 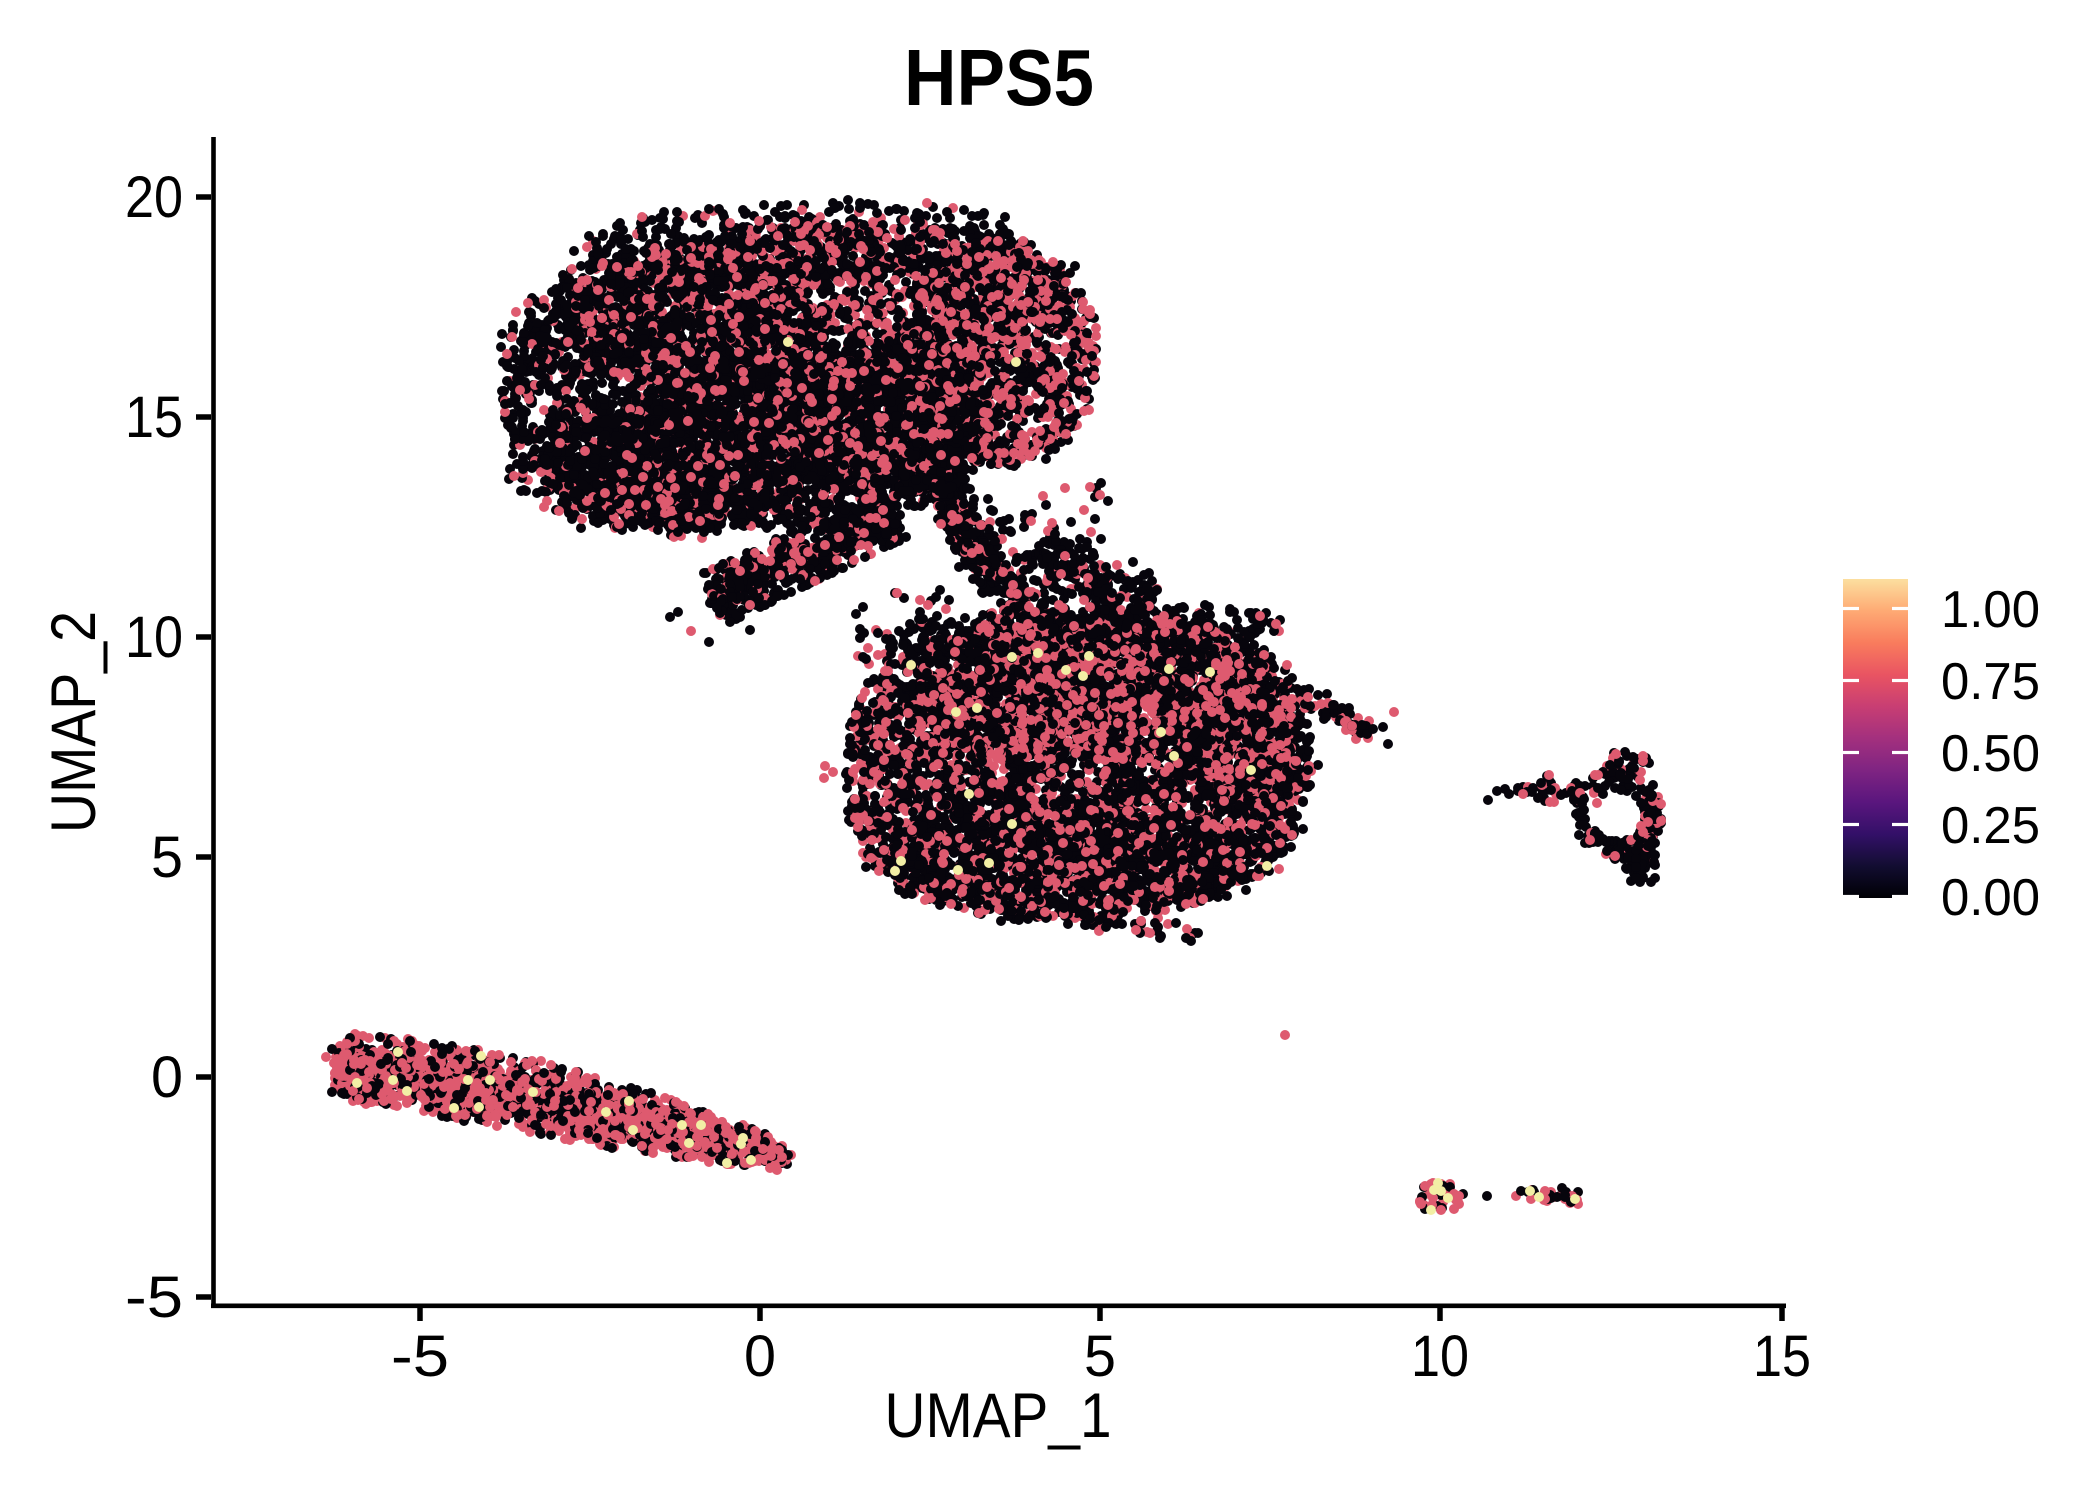 What do you see at coordinates (1990, 898) in the screenshot?
I see `svg-text: 0.00` at bounding box center [1990, 898].